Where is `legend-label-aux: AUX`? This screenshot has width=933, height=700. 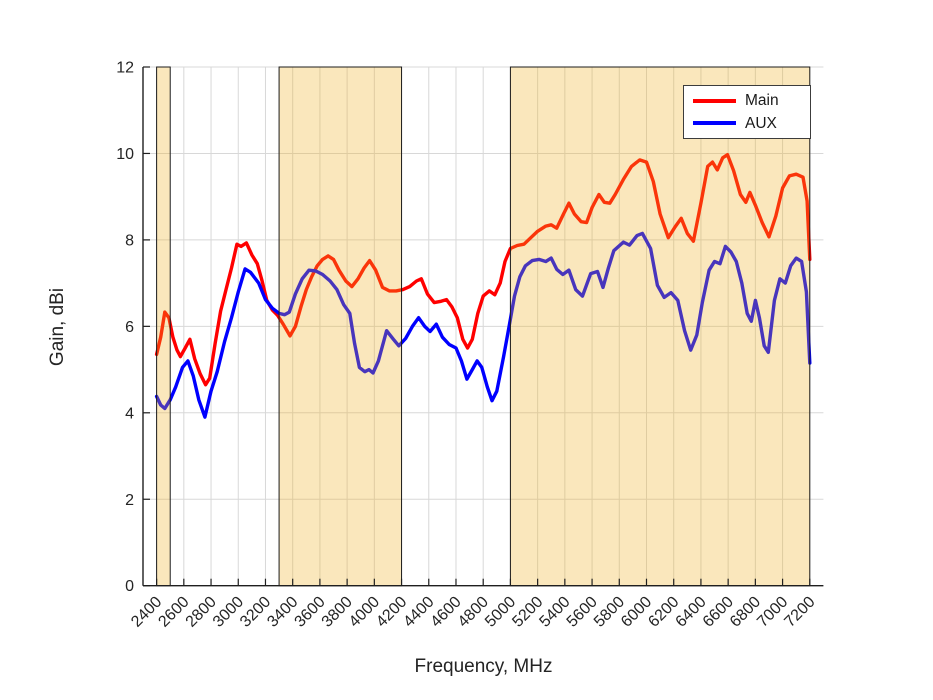 legend-label-aux: AUX is located at coordinates (761, 123).